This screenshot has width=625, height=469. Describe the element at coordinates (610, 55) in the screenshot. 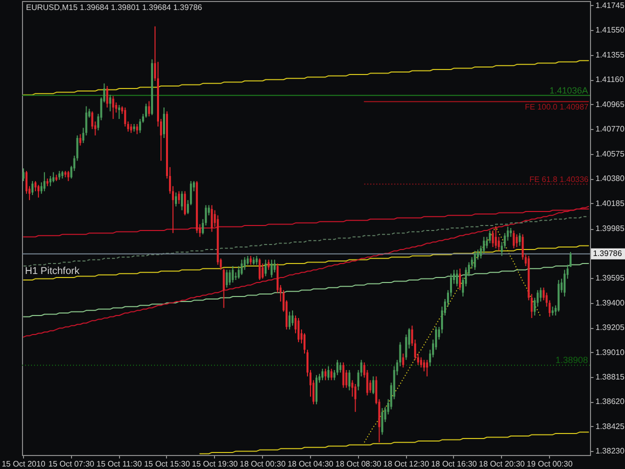

I see `y-tick-label: 1.41355` at that location.